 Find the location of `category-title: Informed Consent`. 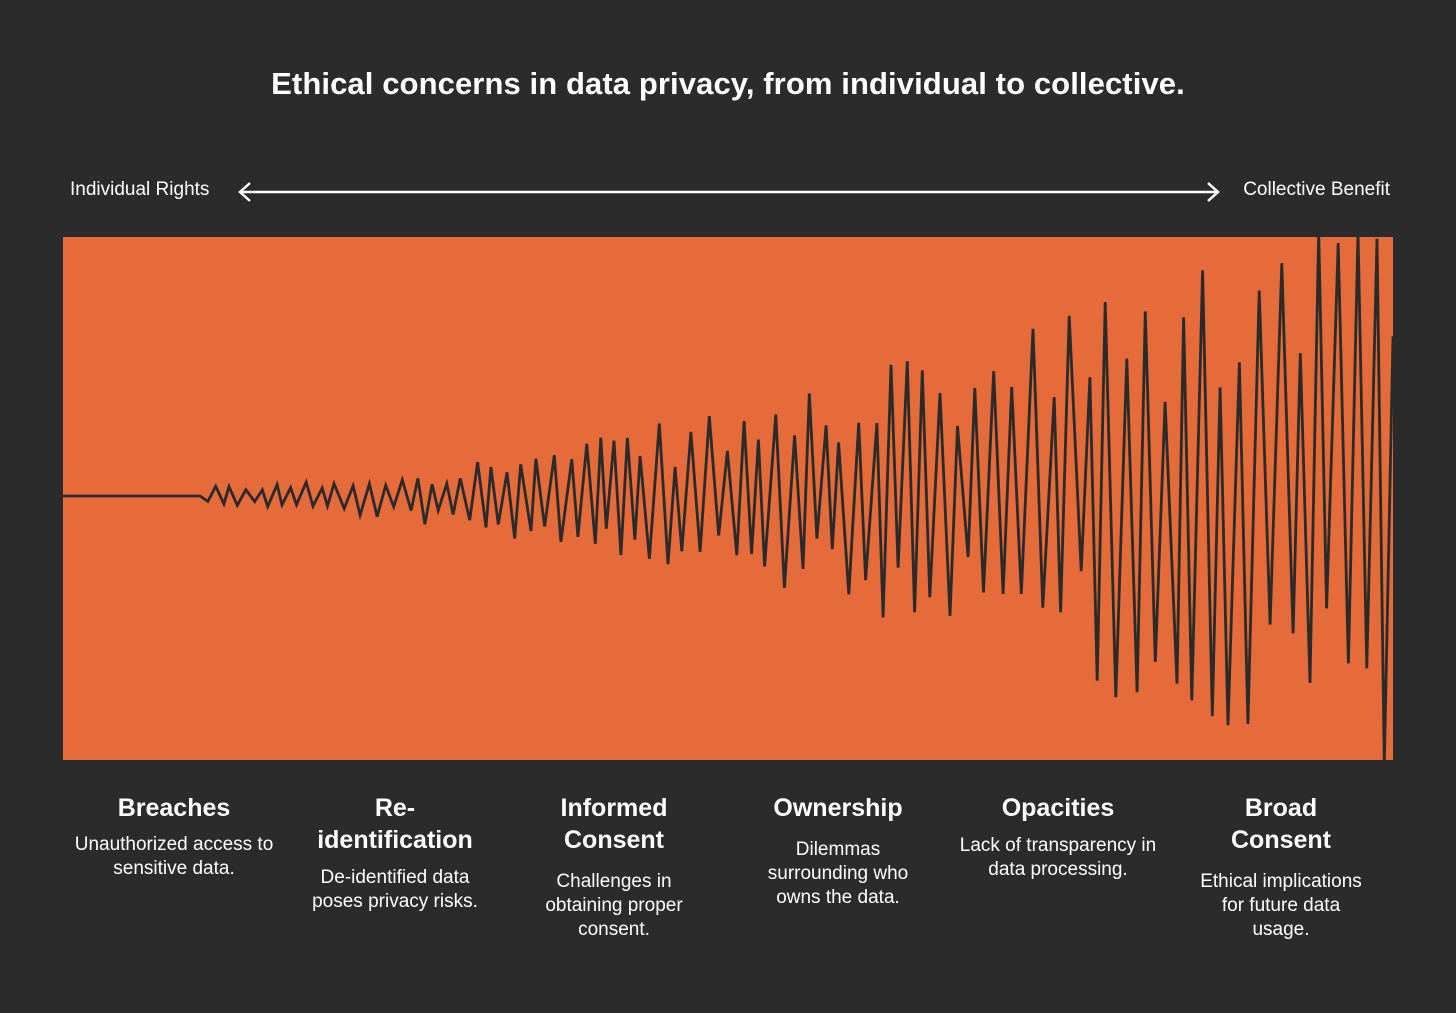

category-title: Informed Consent is located at coordinates (614, 824).